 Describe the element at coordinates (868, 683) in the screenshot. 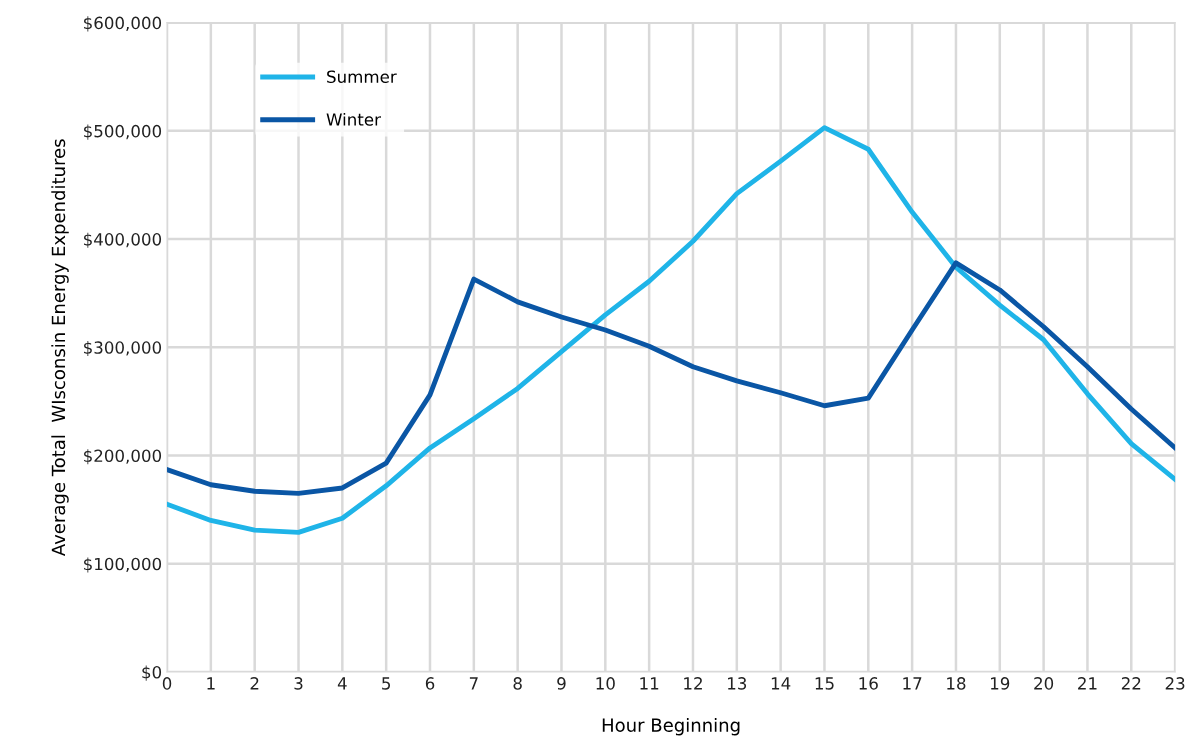

I see `x-tick-label: 16` at that location.